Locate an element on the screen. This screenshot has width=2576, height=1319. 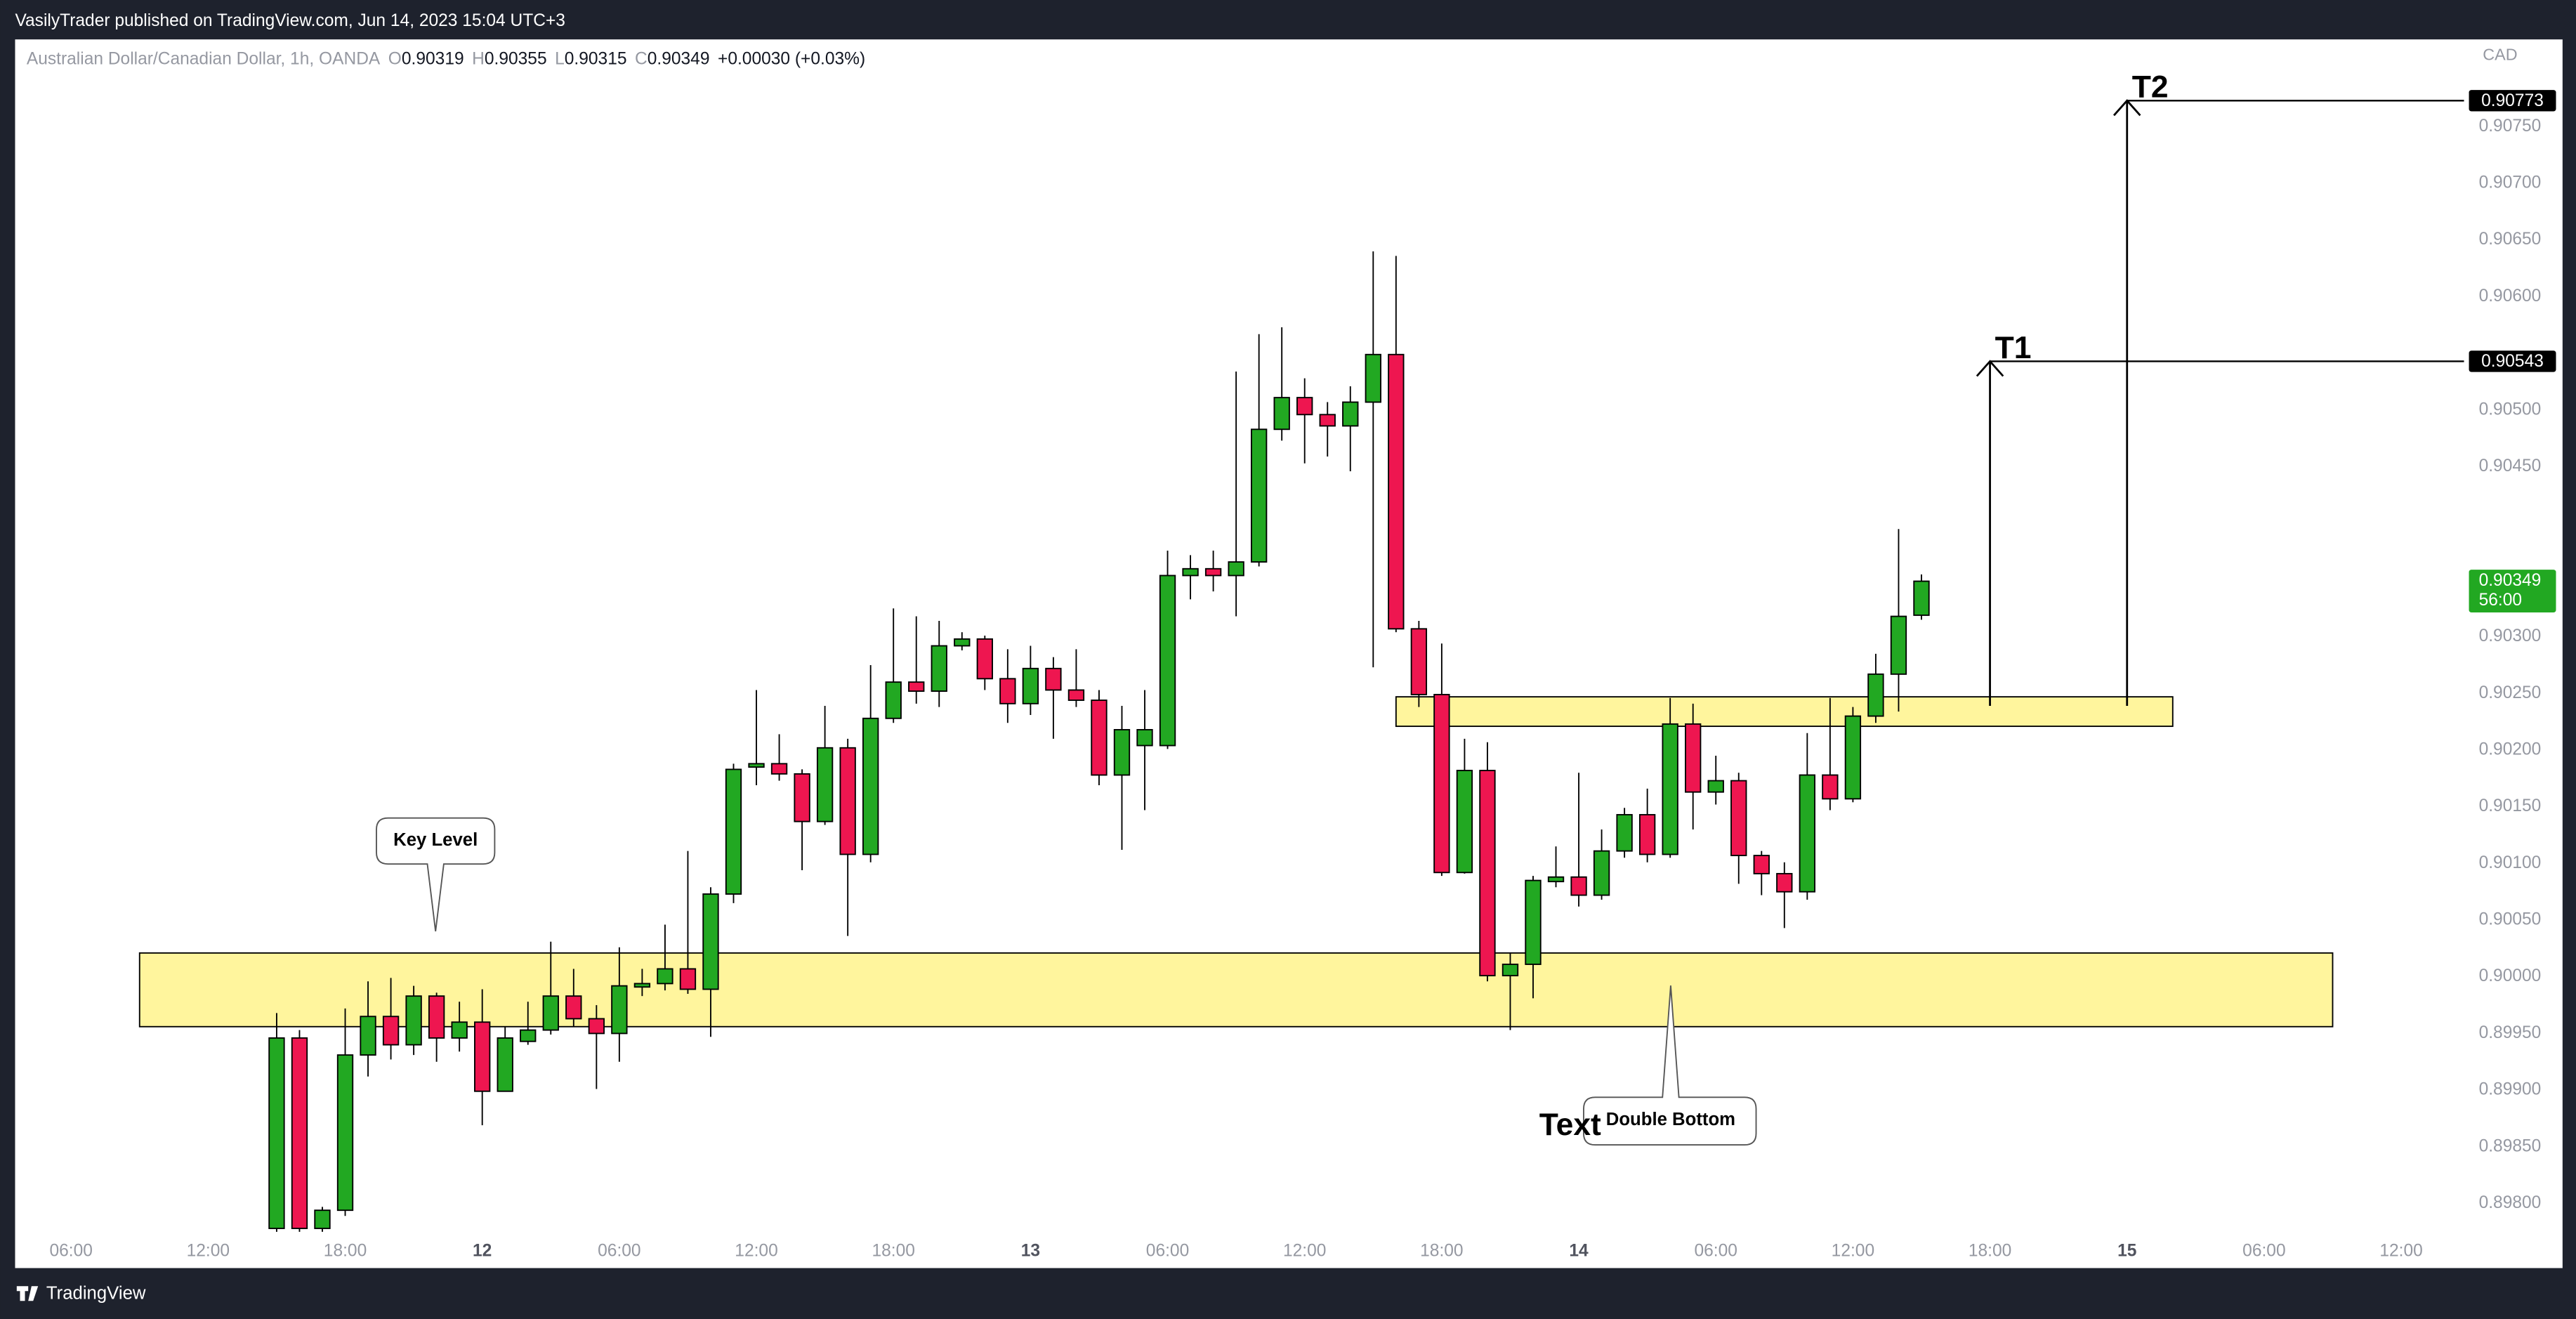
x-tick-label: 12 is located at coordinates (482, 1251).